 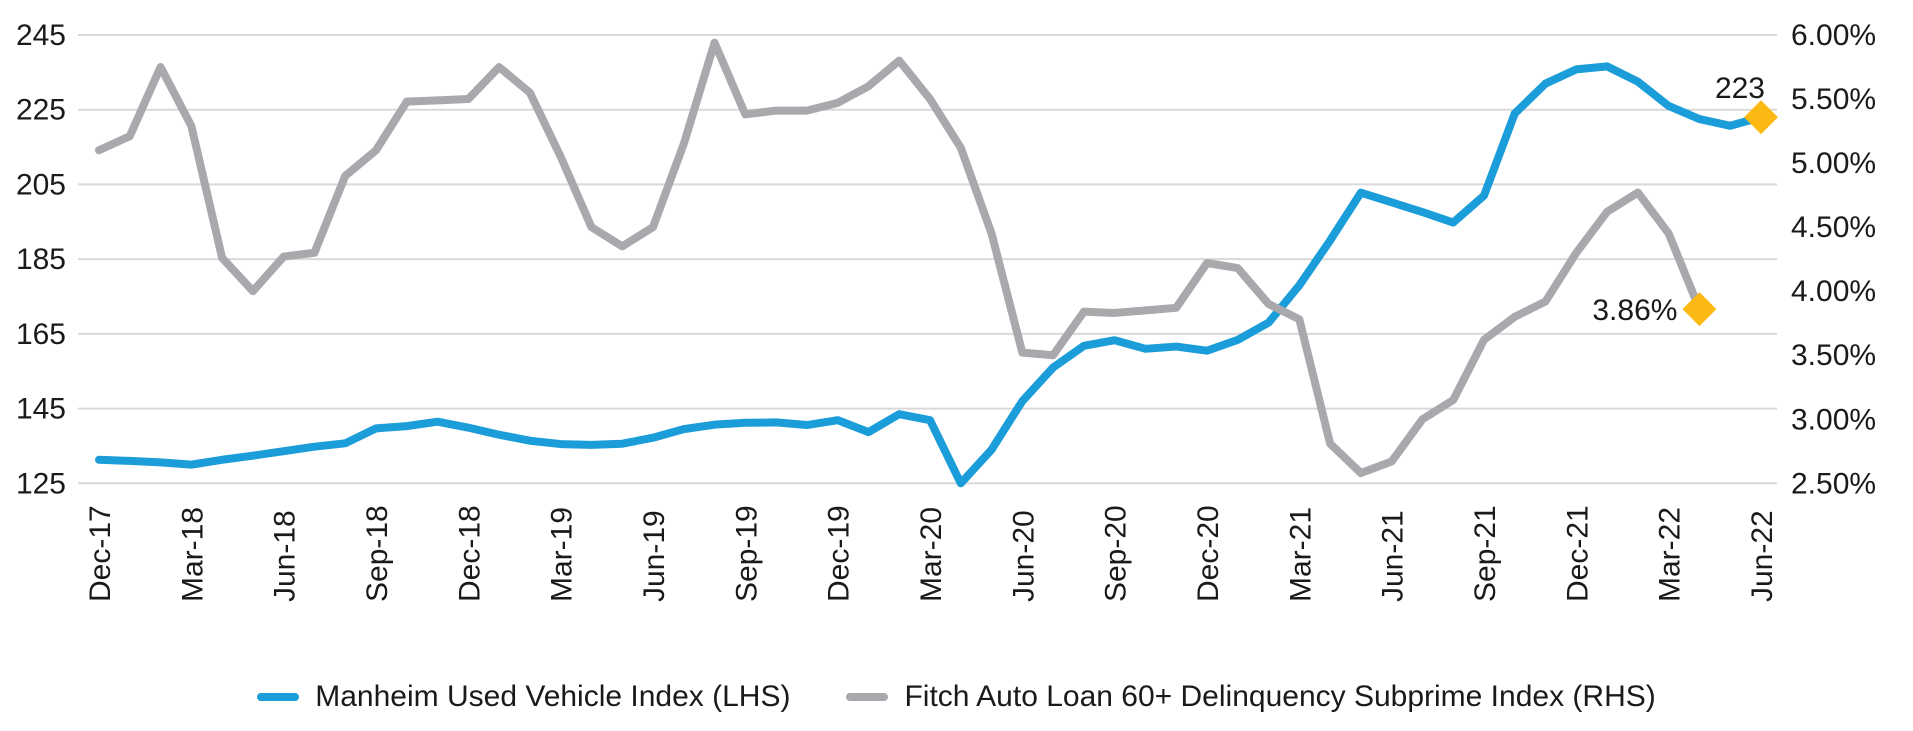 I want to click on x-axis-tick-label: Mar-19, so click(x=562, y=554).